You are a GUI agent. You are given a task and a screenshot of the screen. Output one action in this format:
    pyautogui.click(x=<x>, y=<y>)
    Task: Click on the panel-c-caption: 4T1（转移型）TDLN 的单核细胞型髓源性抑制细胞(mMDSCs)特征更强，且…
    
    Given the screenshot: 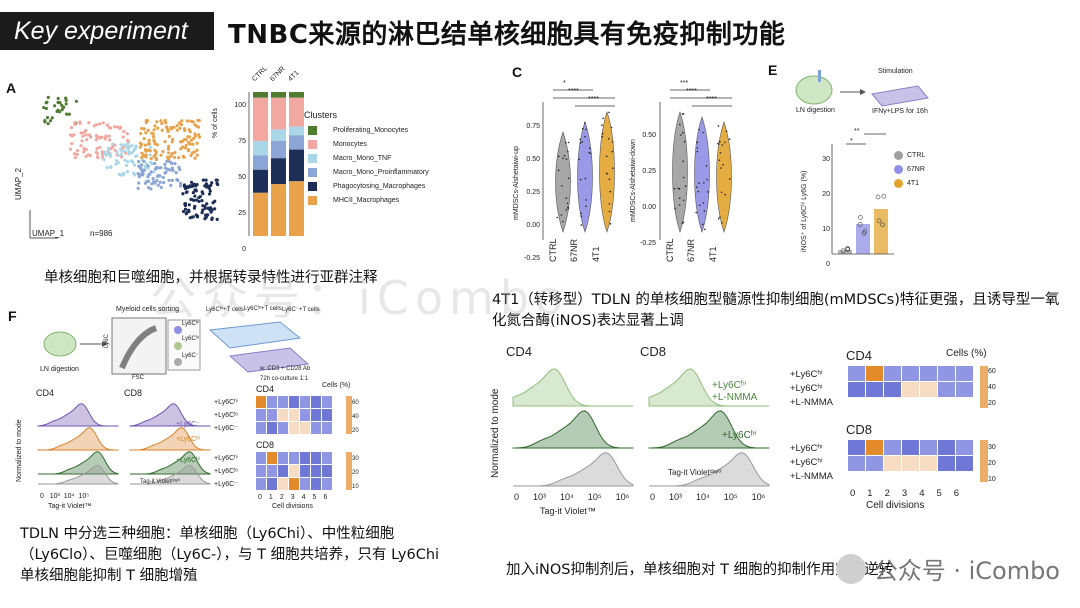 What is the action you would take?
    pyautogui.click(x=776, y=310)
    